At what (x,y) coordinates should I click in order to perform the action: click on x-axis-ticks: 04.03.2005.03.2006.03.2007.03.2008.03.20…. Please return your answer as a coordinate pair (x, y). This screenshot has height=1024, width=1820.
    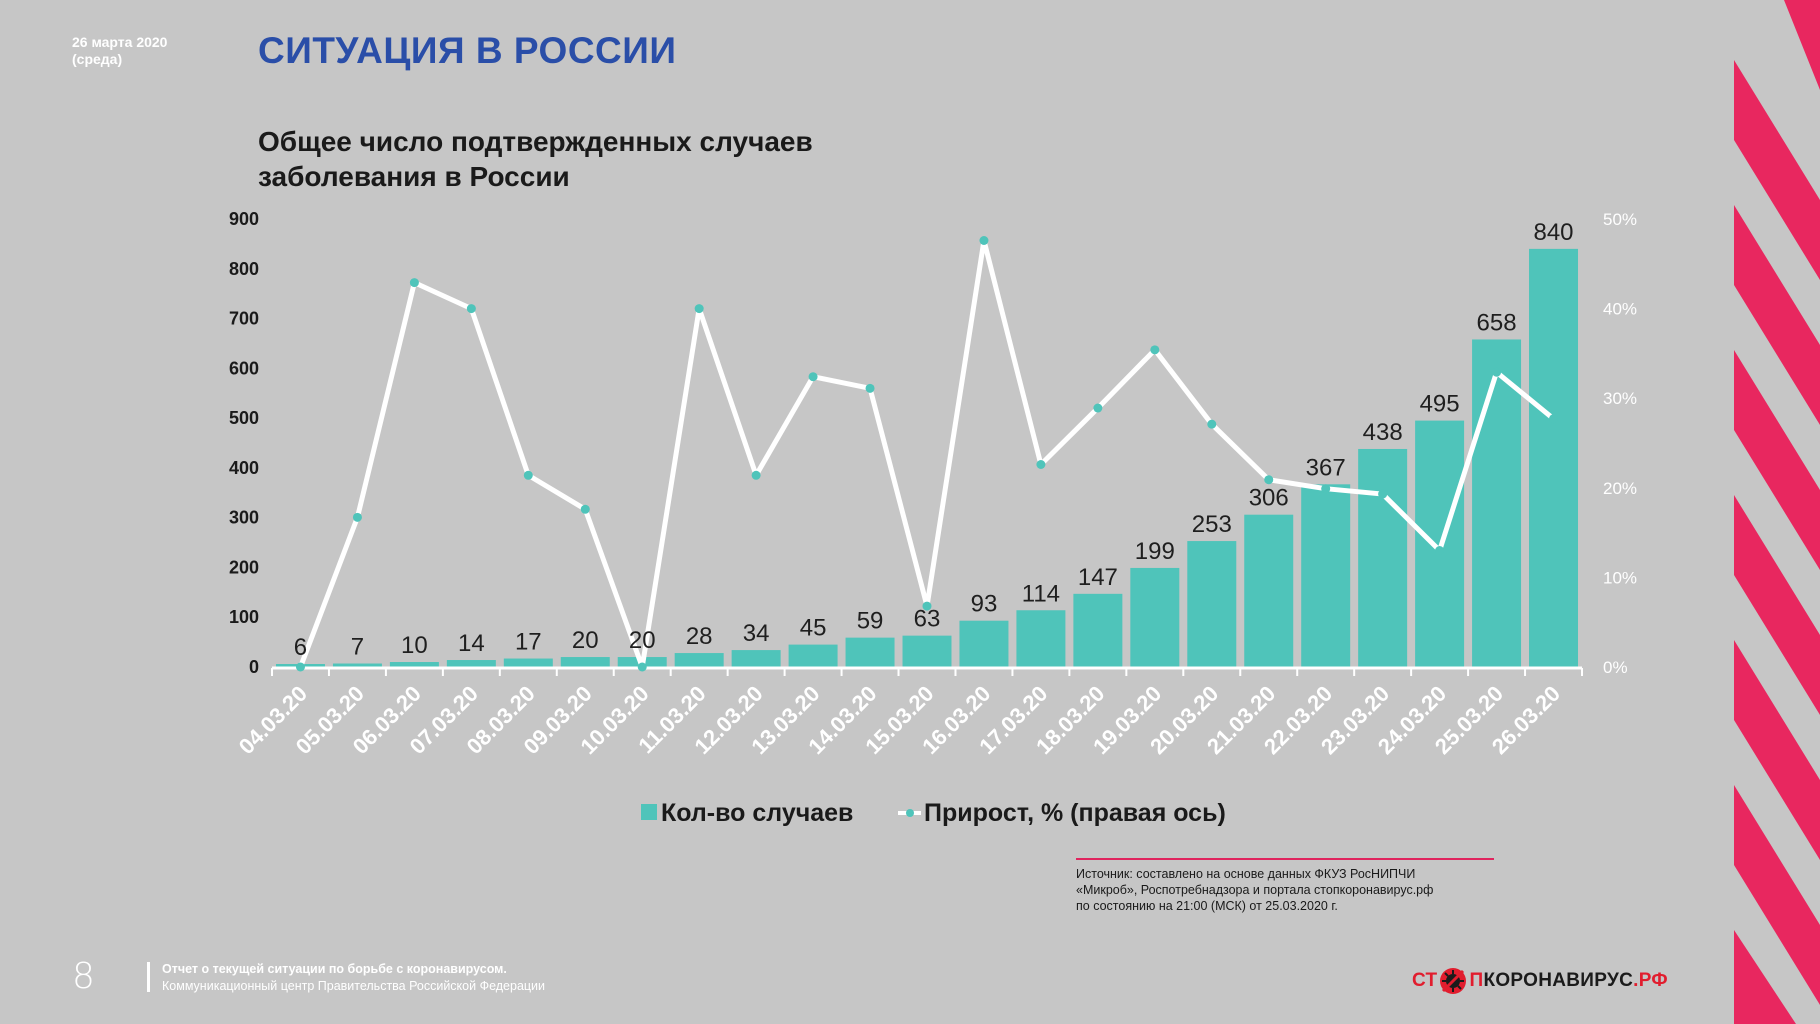
    Looking at the image, I should click on (899, 720).